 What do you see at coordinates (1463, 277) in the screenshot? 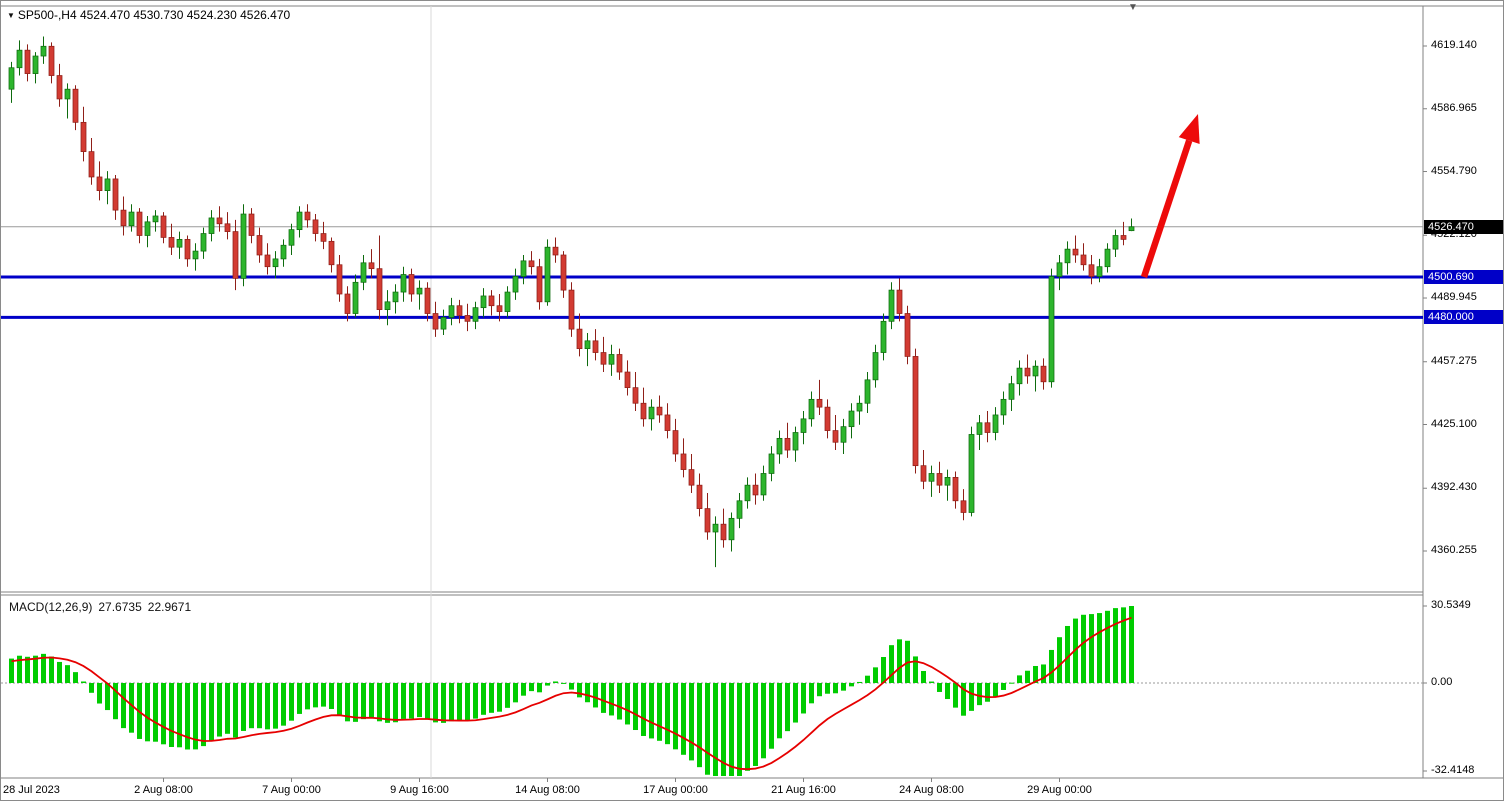
I see `level-price-tag-4500.690: 4500.690` at bounding box center [1463, 277].